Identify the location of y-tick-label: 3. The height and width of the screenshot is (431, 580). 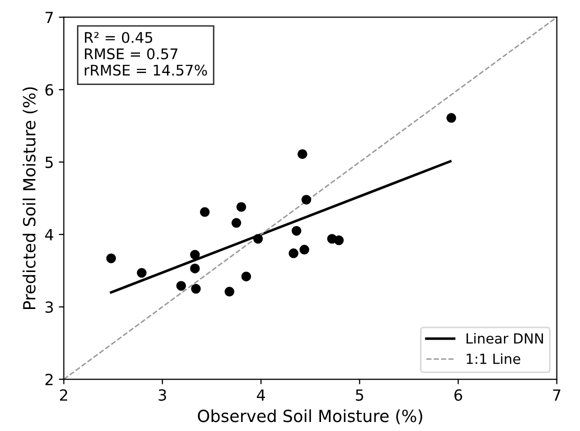
(49, 307).